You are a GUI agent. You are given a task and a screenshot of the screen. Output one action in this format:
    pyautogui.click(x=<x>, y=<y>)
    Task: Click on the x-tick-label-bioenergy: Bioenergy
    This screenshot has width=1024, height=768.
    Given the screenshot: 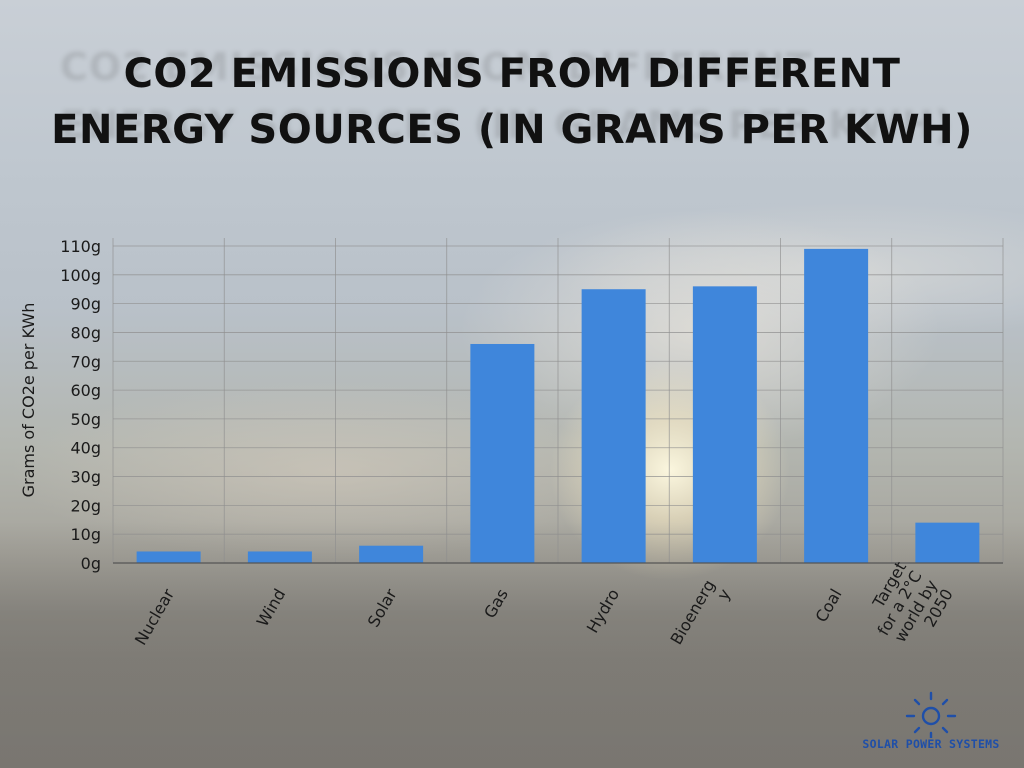 What is the action you would take?
    pyautogui.click(x=701, y=617)
    